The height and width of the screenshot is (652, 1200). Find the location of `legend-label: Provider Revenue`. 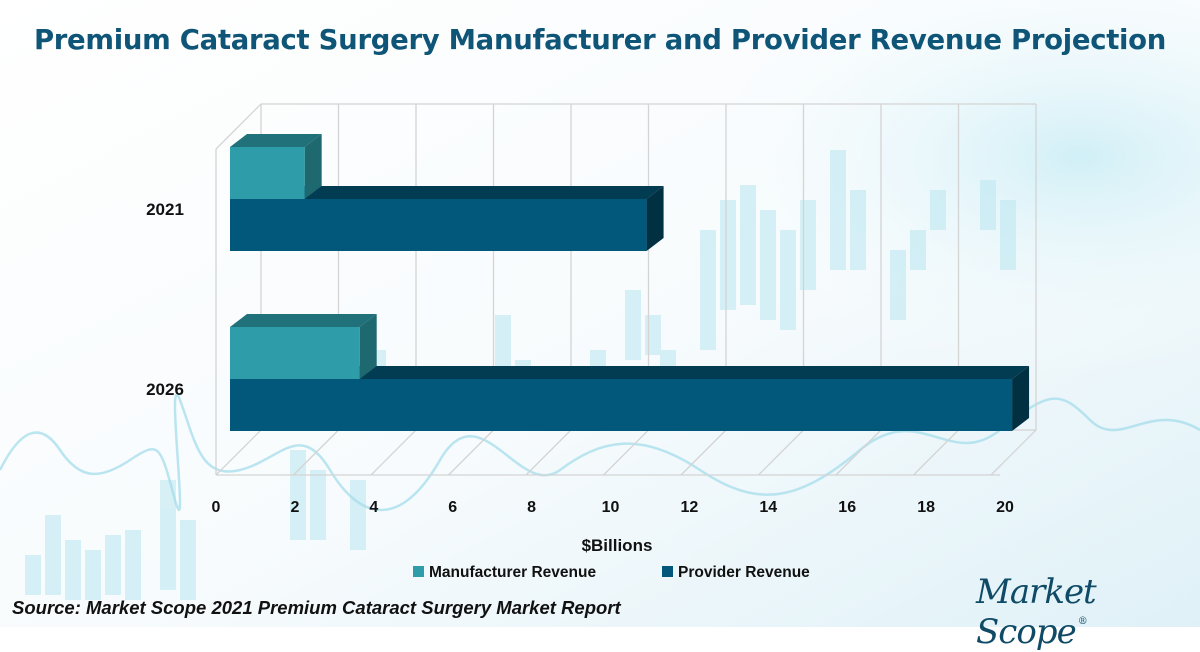

legend-label: Provider Revenue is located at coordinates (744, 572).